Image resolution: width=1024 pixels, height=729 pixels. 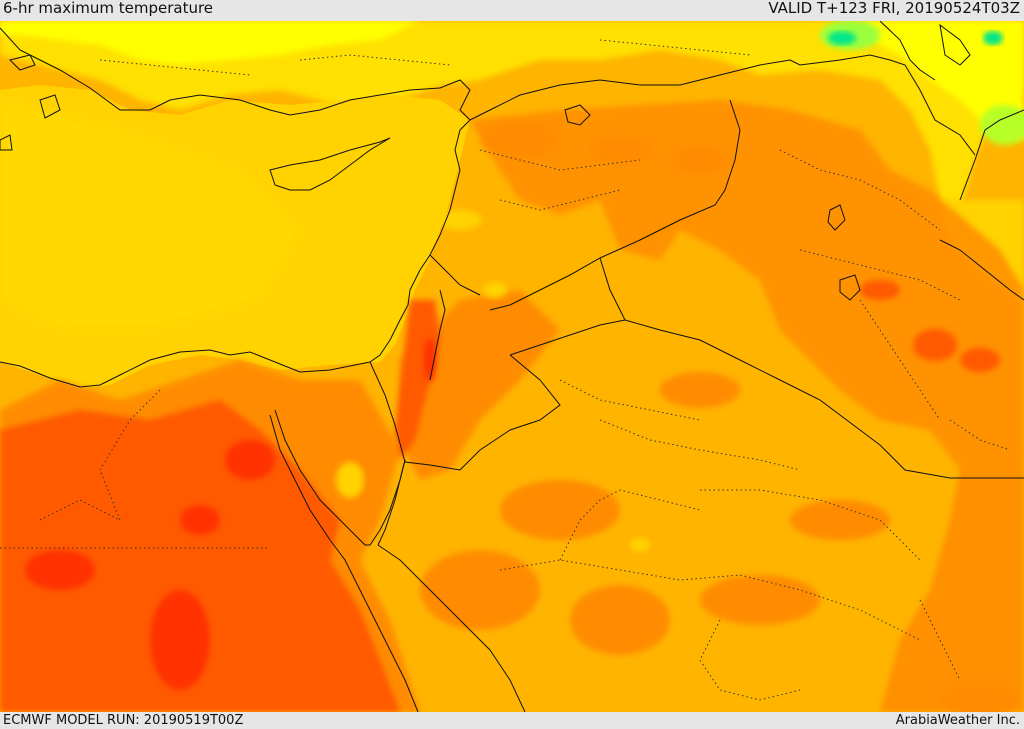 What do you see at coordinates (942, 80) in the screenshot?
I see `temperature-field-bright-yellow-ne` at bounding box center [942, 80].